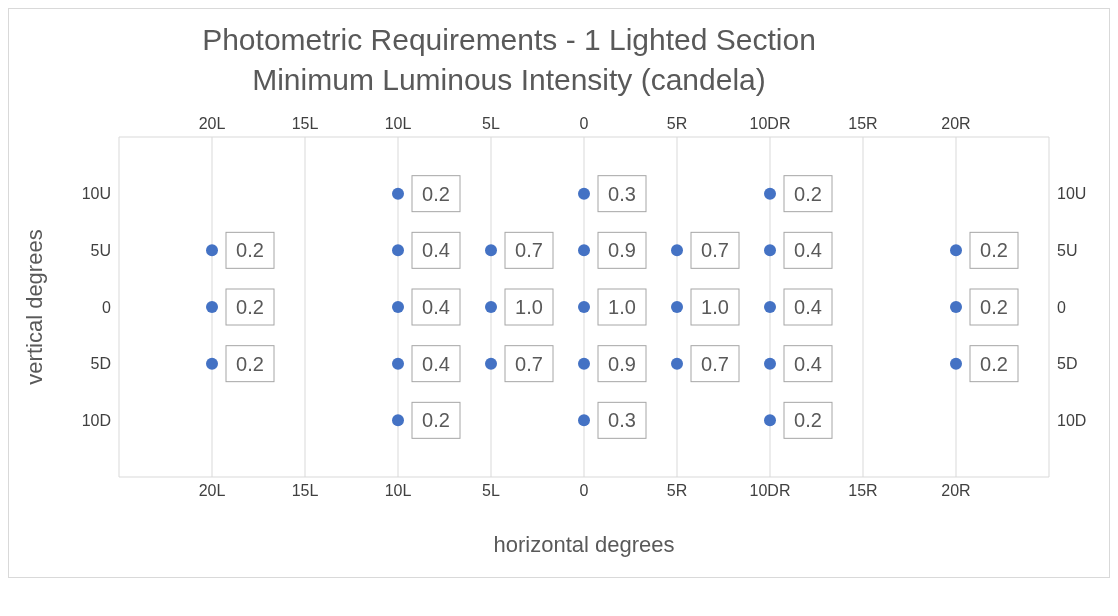 The height and width of the screenshot is (616, 1118). Describe the element at coordinates (305, 491) in the screenshot. I see `x-tick-label: 15L` at that location.